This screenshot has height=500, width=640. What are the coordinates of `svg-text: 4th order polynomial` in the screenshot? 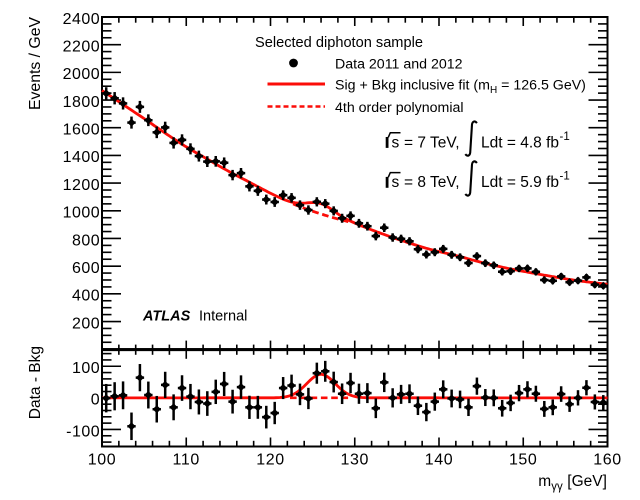 It's located at (399, 108).